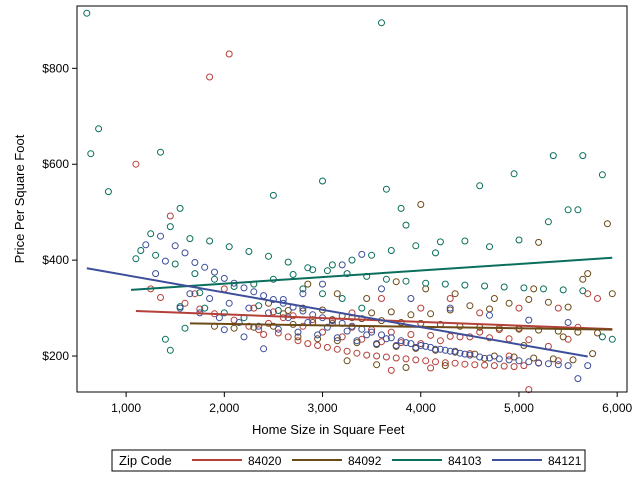 The image size is (640, 480). Describe the element at coordinates (55, 260) in the screenshot. I see `y-tick-label: $400` at that location.